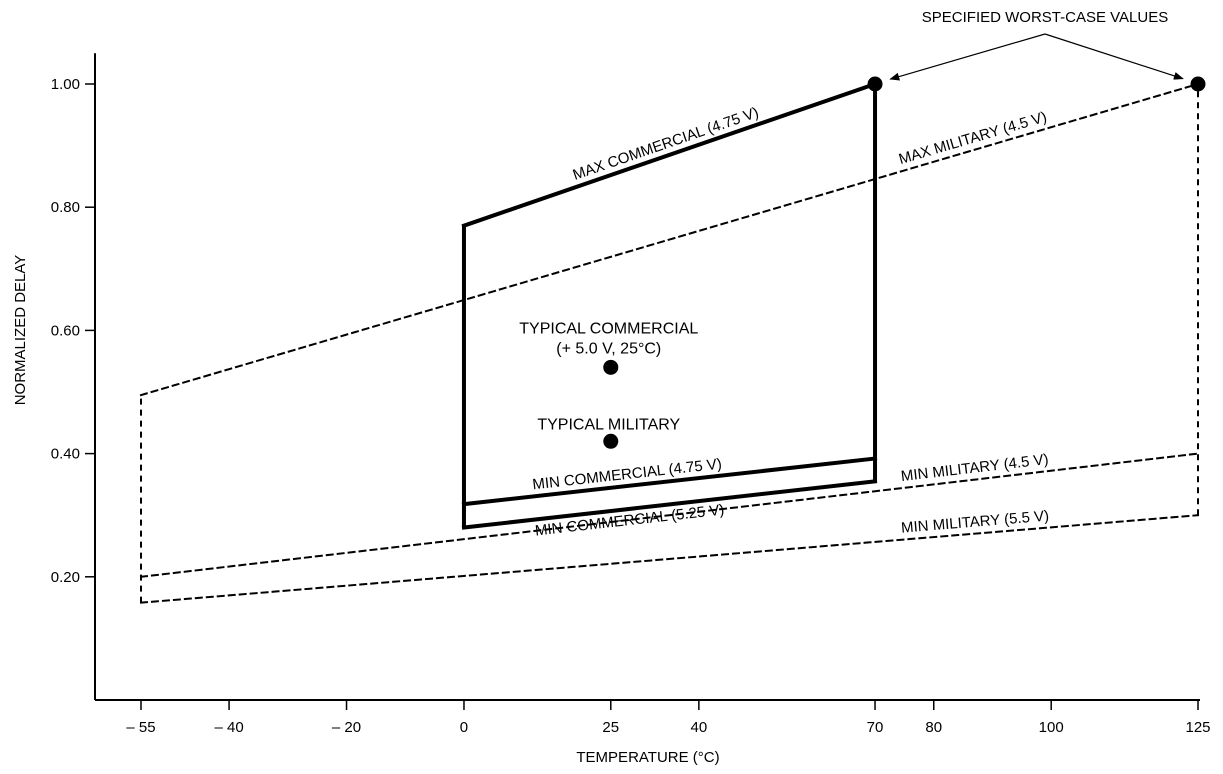 This screenshot has width=1223, height=774. Describe the element at coordinates (65, 330) in the screenshot. I see `y-tick-label: 0.60` at that location.